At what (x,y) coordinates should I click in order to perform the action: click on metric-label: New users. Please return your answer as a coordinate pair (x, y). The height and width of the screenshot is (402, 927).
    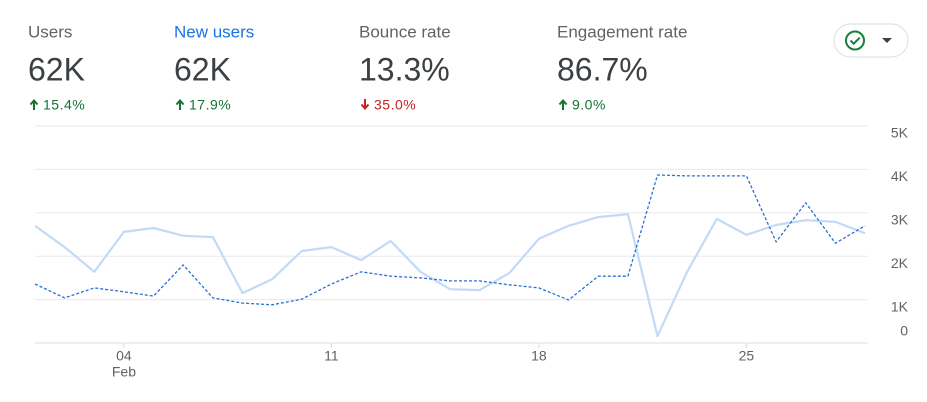
    Looking at the image, I should click on (214, 31).